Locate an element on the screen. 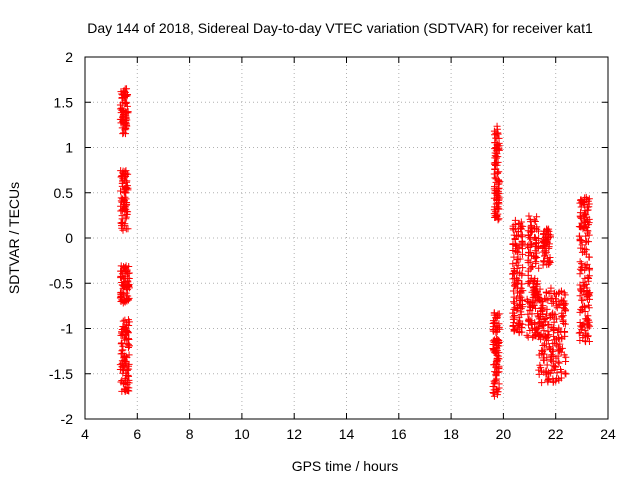 Image resolution: width=640 pixels, height=480 pixels. y-tick-label: 1.5 is located at coordinates (64, 102).